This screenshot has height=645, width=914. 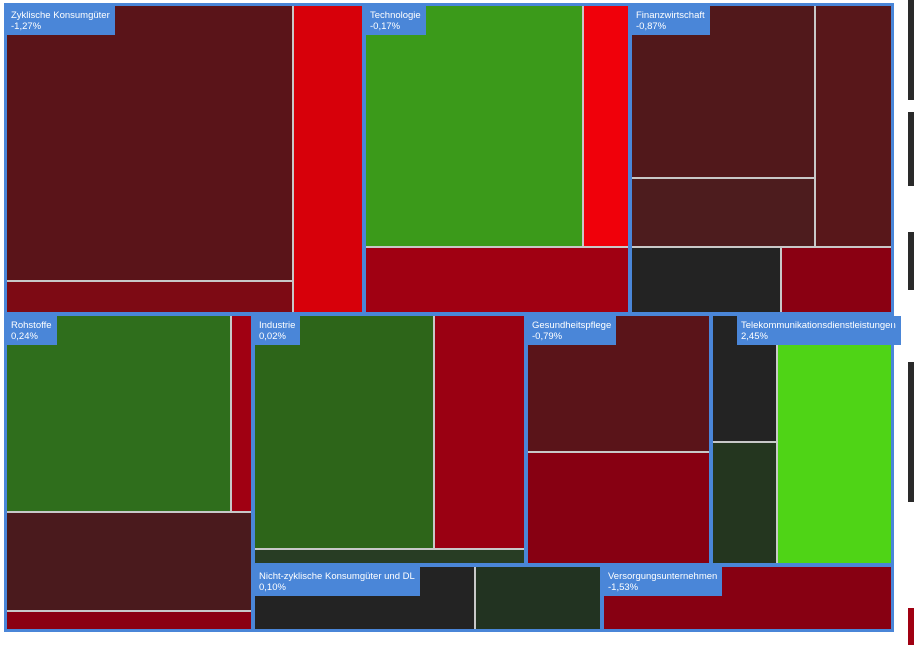 I want to click on technologie-label: Technologie -0,17%, so click(x=396, y=20).